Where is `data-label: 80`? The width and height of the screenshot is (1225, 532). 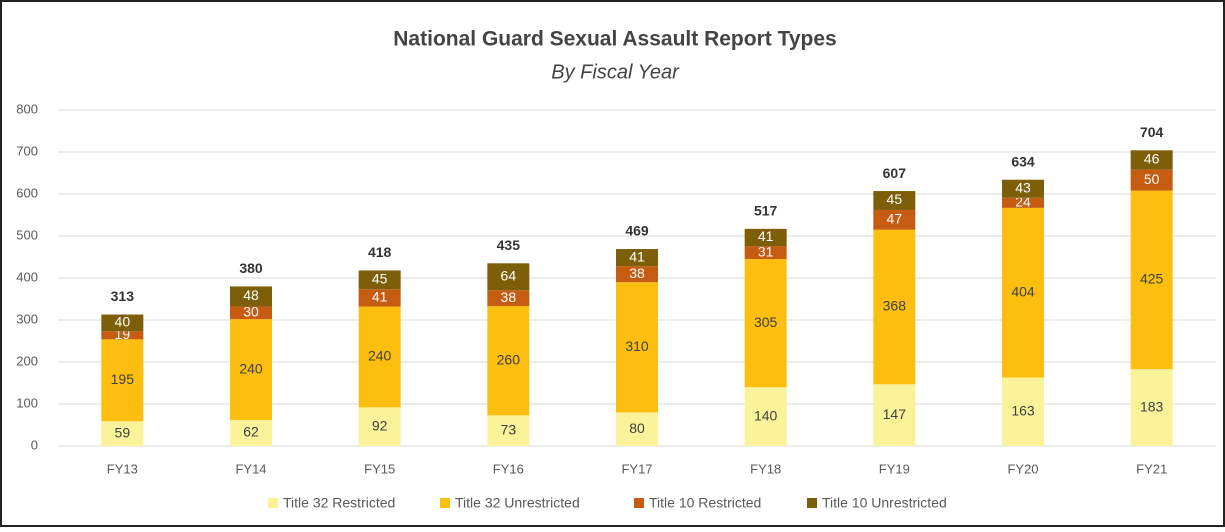
data-label: 80 is located at coordinates (637, 428).